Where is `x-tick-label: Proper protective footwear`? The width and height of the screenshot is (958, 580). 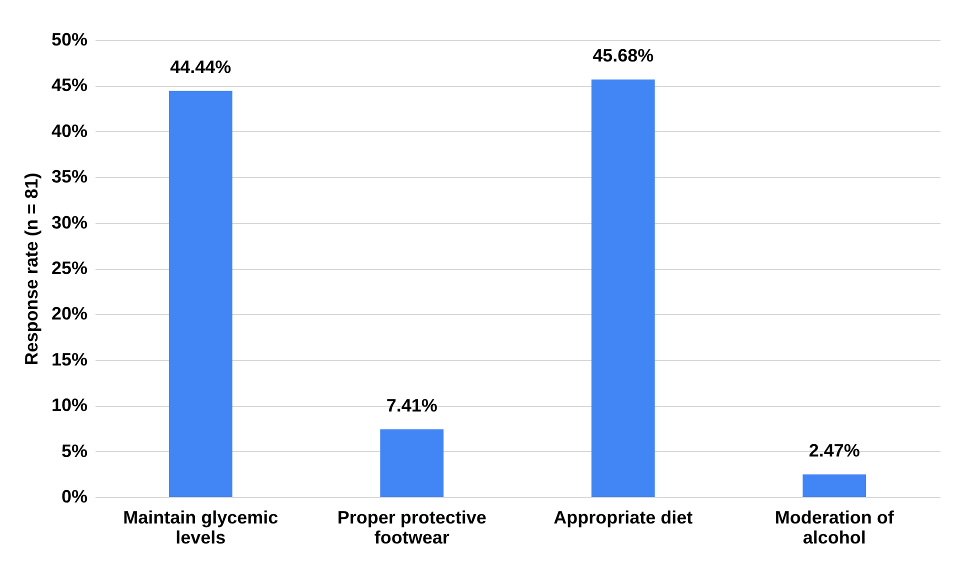 x-tick-label: Proper protective footwear is located at coordinates (411, 528).